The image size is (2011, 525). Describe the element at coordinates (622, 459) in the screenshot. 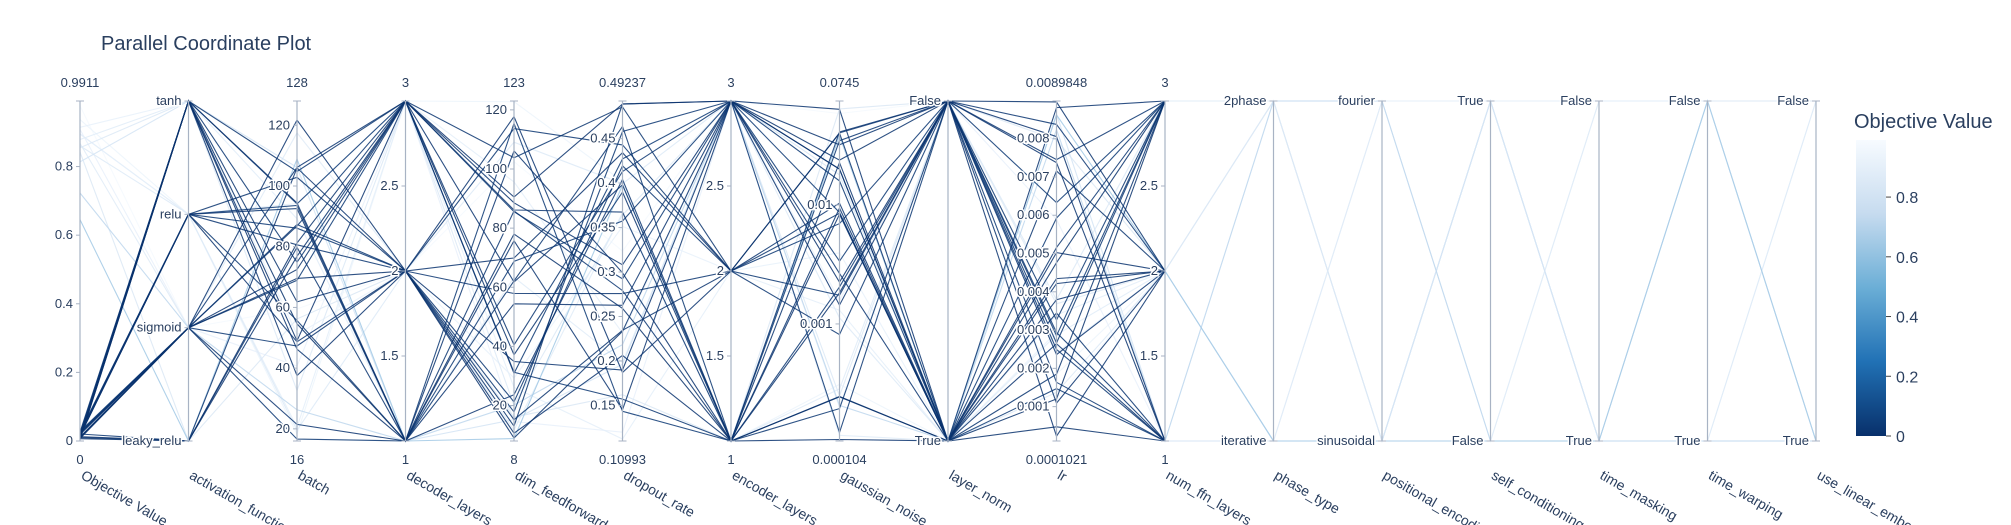

I see `axis-min-label: 0.10993` at that location.